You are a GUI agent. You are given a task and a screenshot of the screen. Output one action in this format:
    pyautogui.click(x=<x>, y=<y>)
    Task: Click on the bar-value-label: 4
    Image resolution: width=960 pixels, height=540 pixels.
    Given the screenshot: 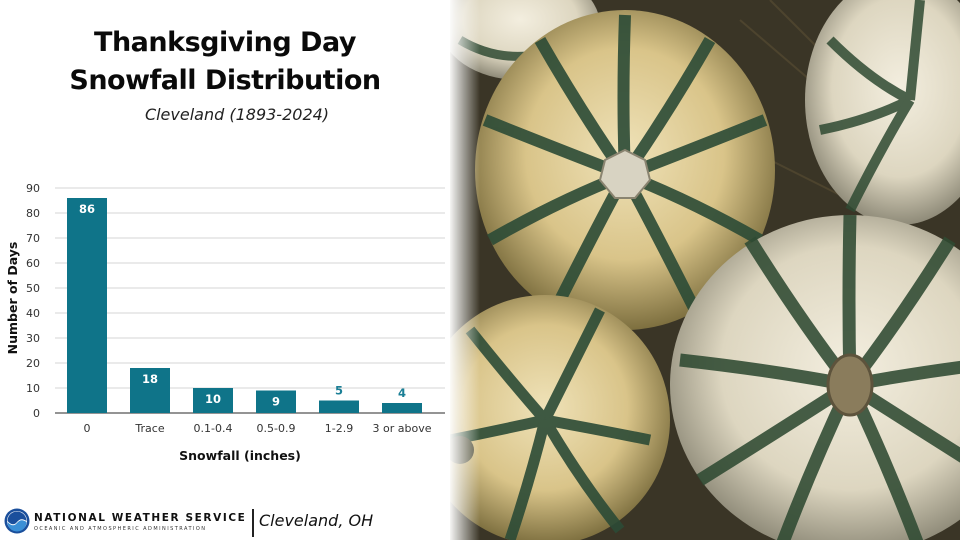 What is the action you would take?
    pyautogui.click(x=402, y=393)
    